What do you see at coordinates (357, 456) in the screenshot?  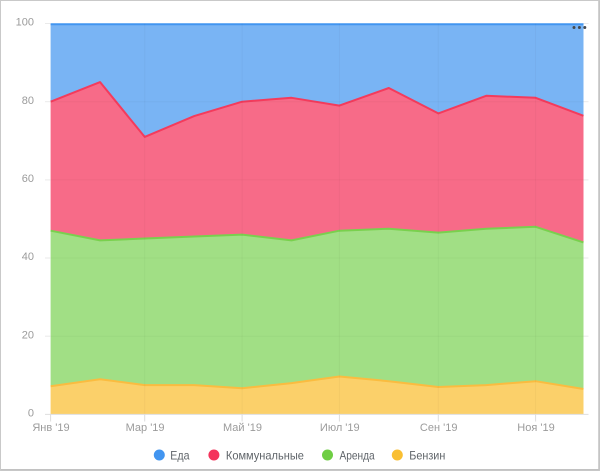 I see `svg-text: Аренда` at bounding box center [357, 456].